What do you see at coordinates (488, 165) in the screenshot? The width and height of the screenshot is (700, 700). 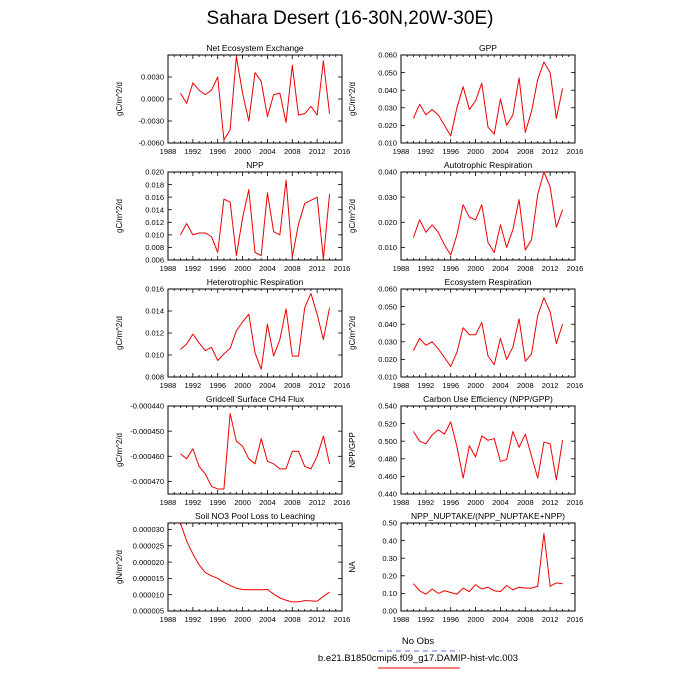 I see `chart-title: Autotrophic Respiration` at bounding box center [488, 165].